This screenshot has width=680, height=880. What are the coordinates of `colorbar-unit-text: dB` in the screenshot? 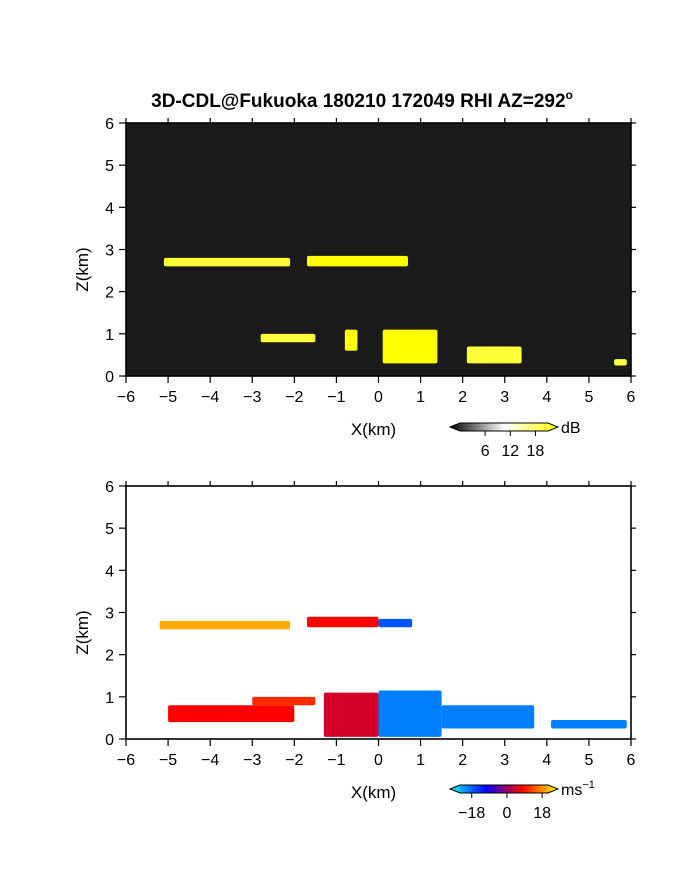 It's located at (571, 428).